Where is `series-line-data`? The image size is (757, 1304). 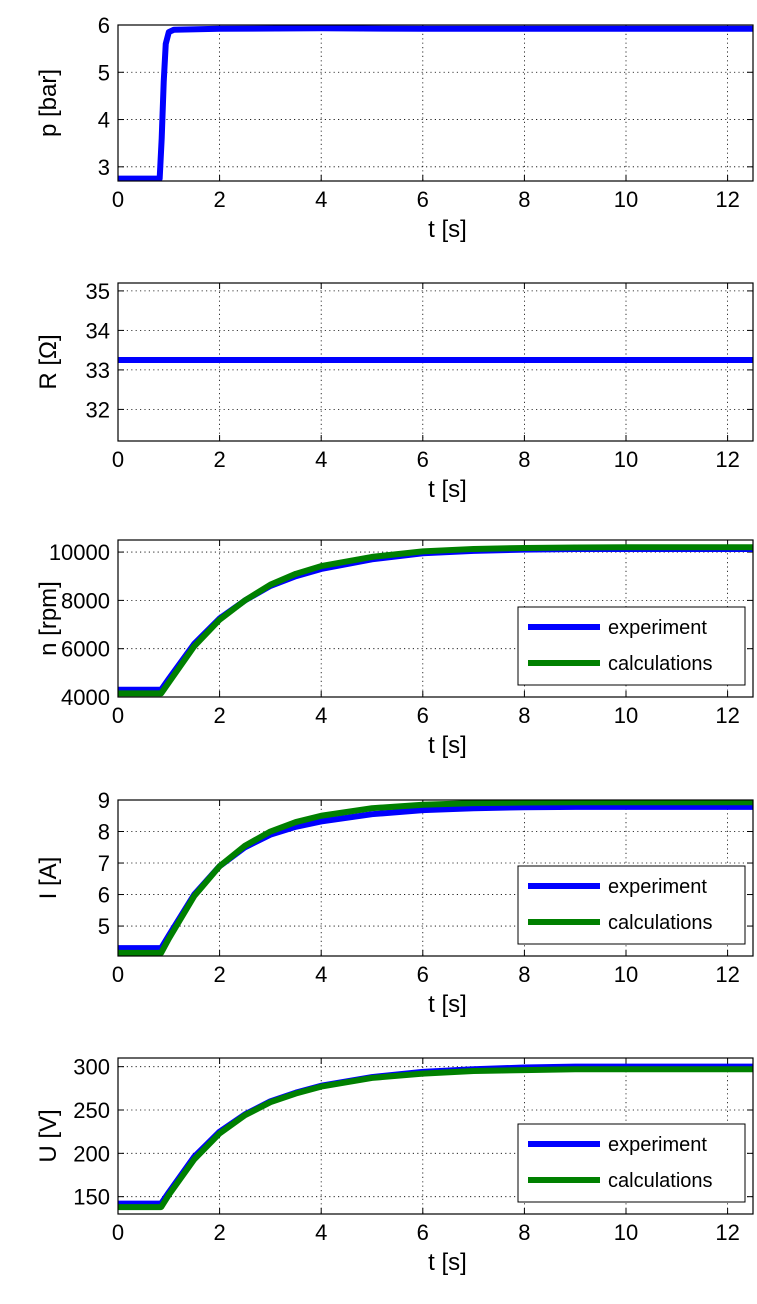
series-line-data is located at coordinates (435, 103).